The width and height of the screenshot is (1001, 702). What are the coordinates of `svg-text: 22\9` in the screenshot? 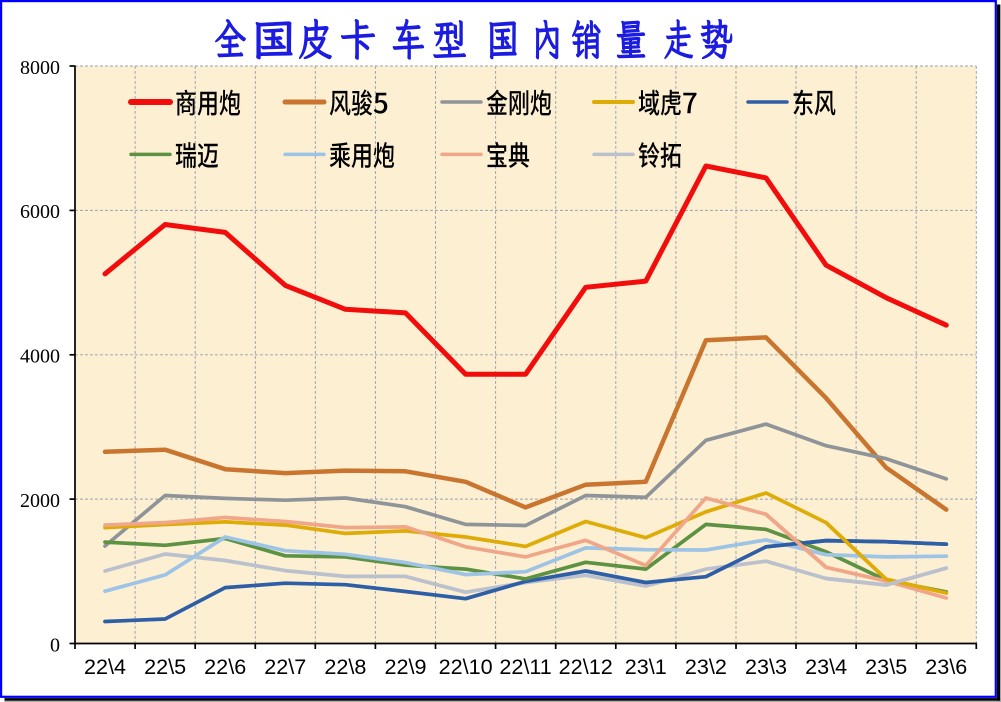 It's located at (405, 666).